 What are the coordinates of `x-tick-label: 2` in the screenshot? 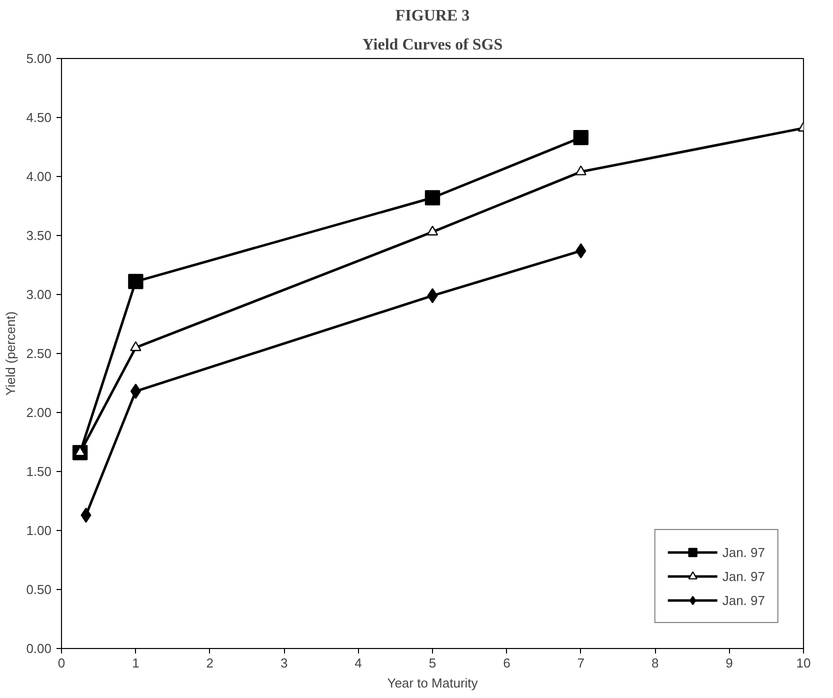 It's located at (210, 663).